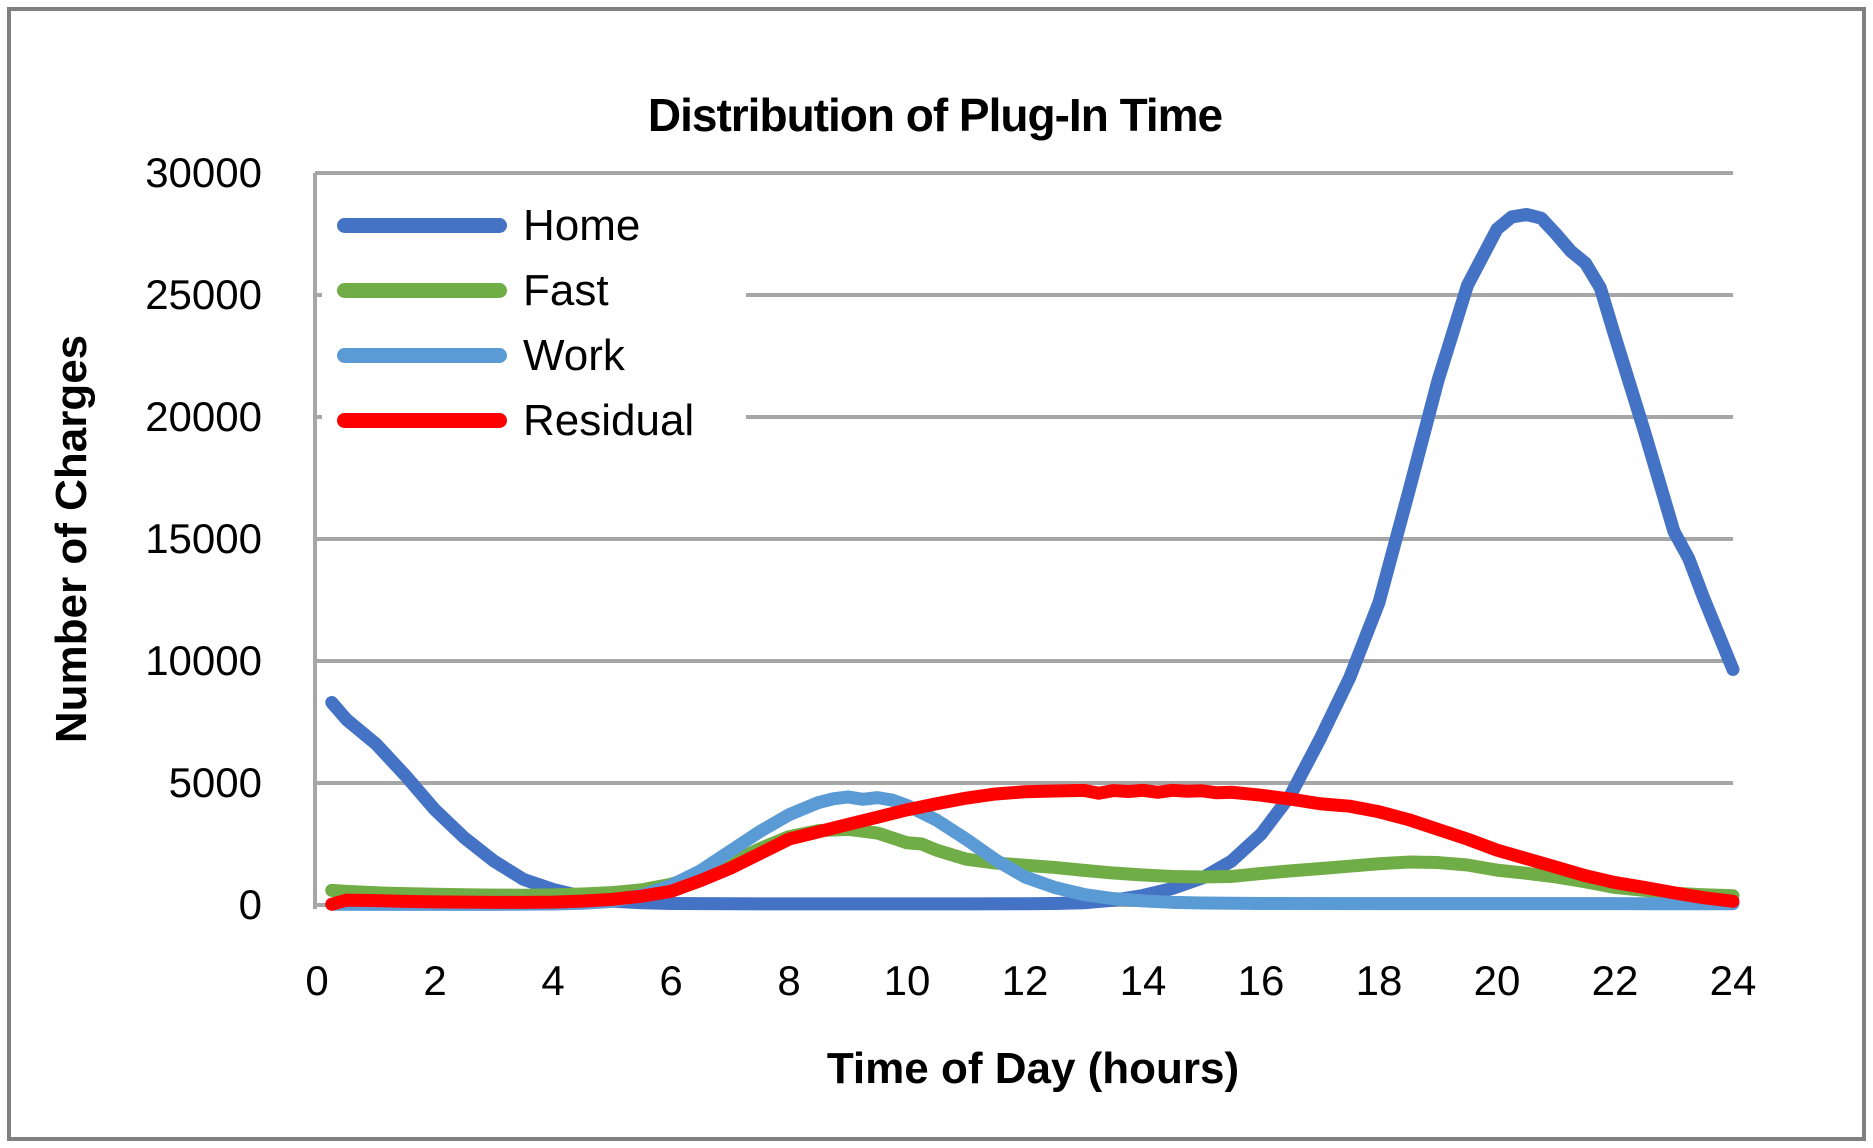  Describe the element at coordinates (215, 782) in the screenshot. I see `y-tick-label: 5000` at that location.